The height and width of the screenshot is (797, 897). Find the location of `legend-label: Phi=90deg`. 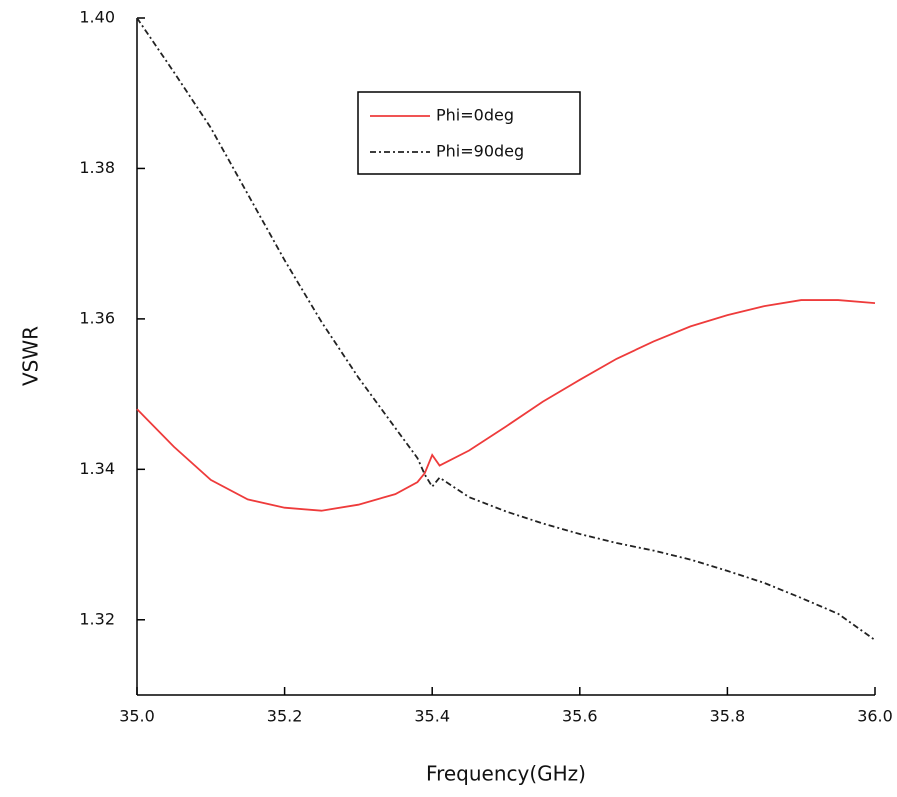

legend-label: Phi=90deg is located at coordinates (480, 151).